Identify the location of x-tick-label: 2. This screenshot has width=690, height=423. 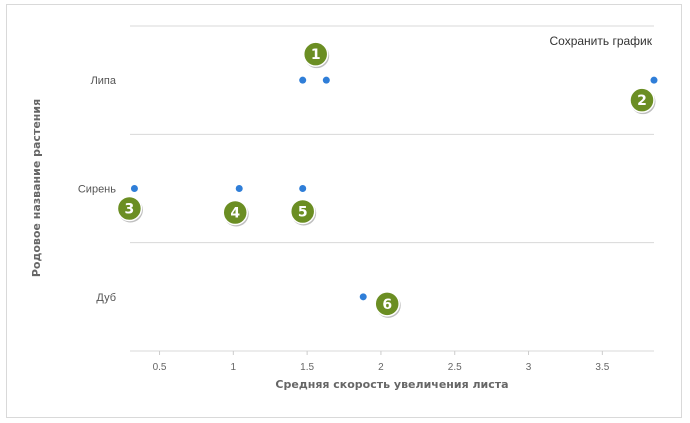
(381, 367).